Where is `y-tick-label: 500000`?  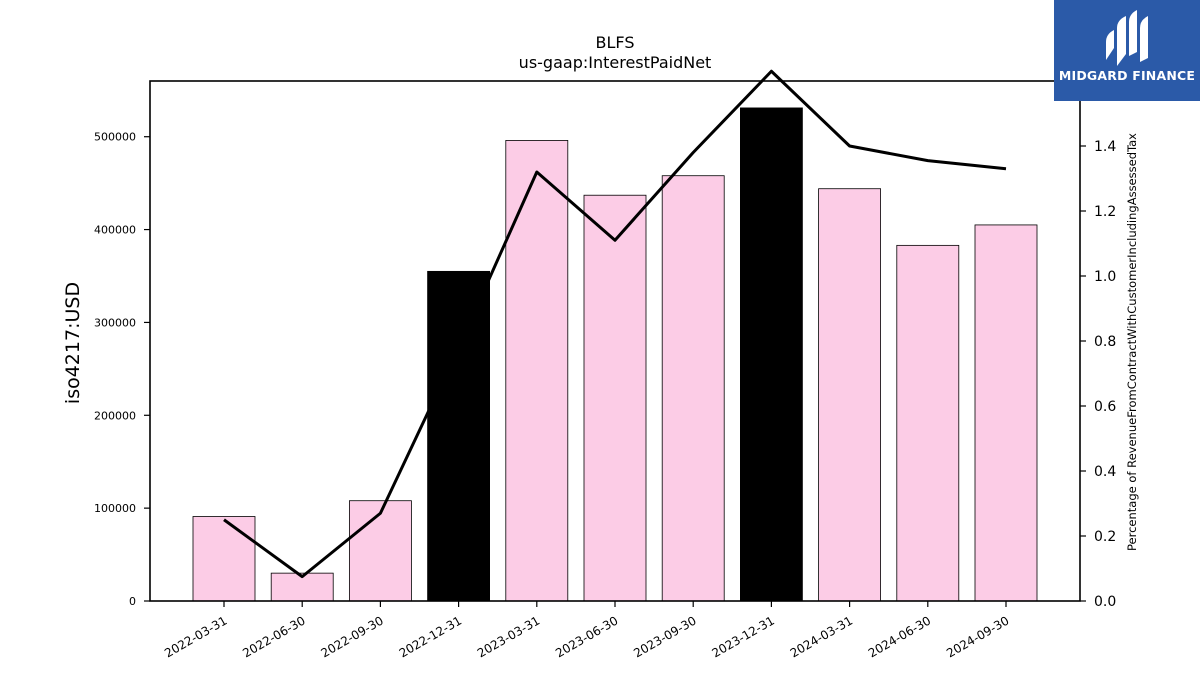 y-tick-label: 500000 is located at coordinates (115, 137).